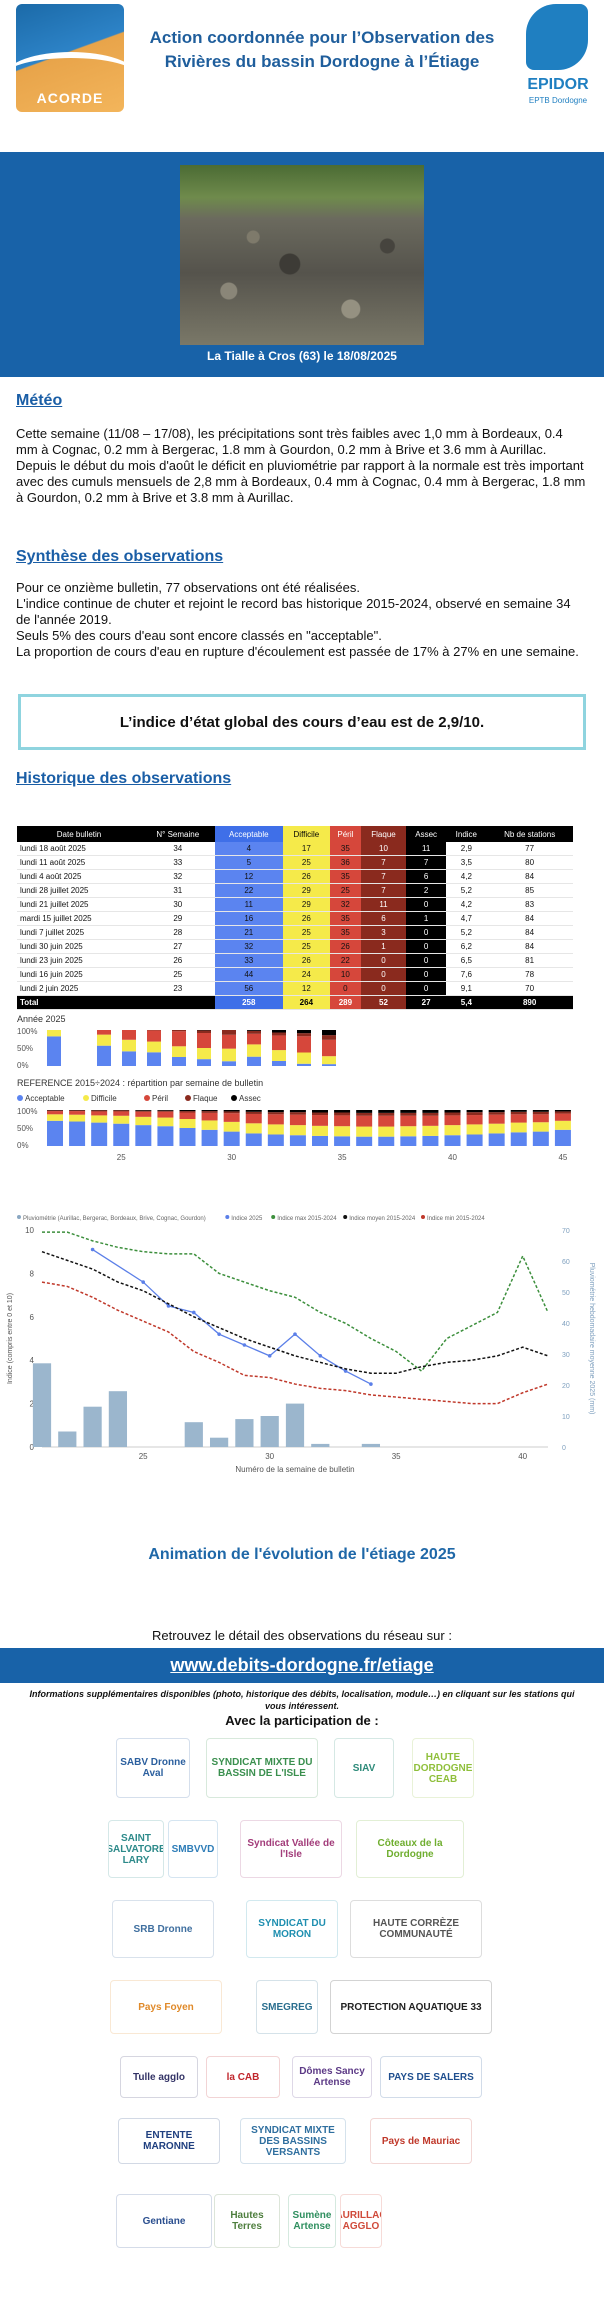  Describe the element at coordinates (121, 1157) in the screenshot. I see `xtick-label: 25` at that location.